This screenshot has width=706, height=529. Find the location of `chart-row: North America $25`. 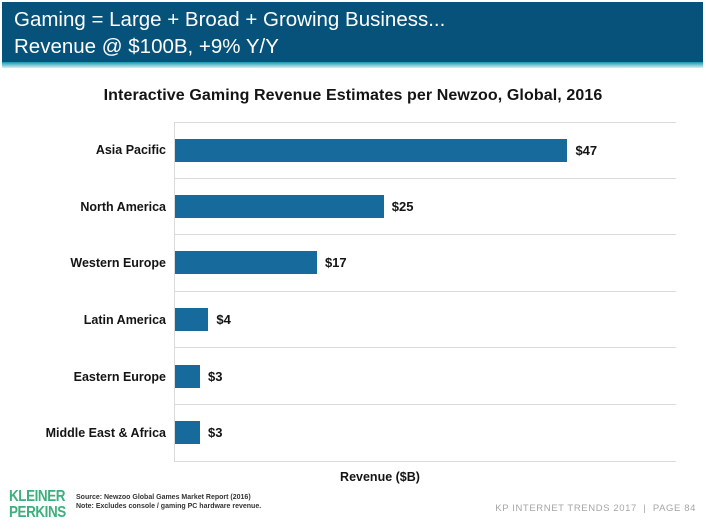

chart-row: North America $25 is located at coordinates (353, 207).